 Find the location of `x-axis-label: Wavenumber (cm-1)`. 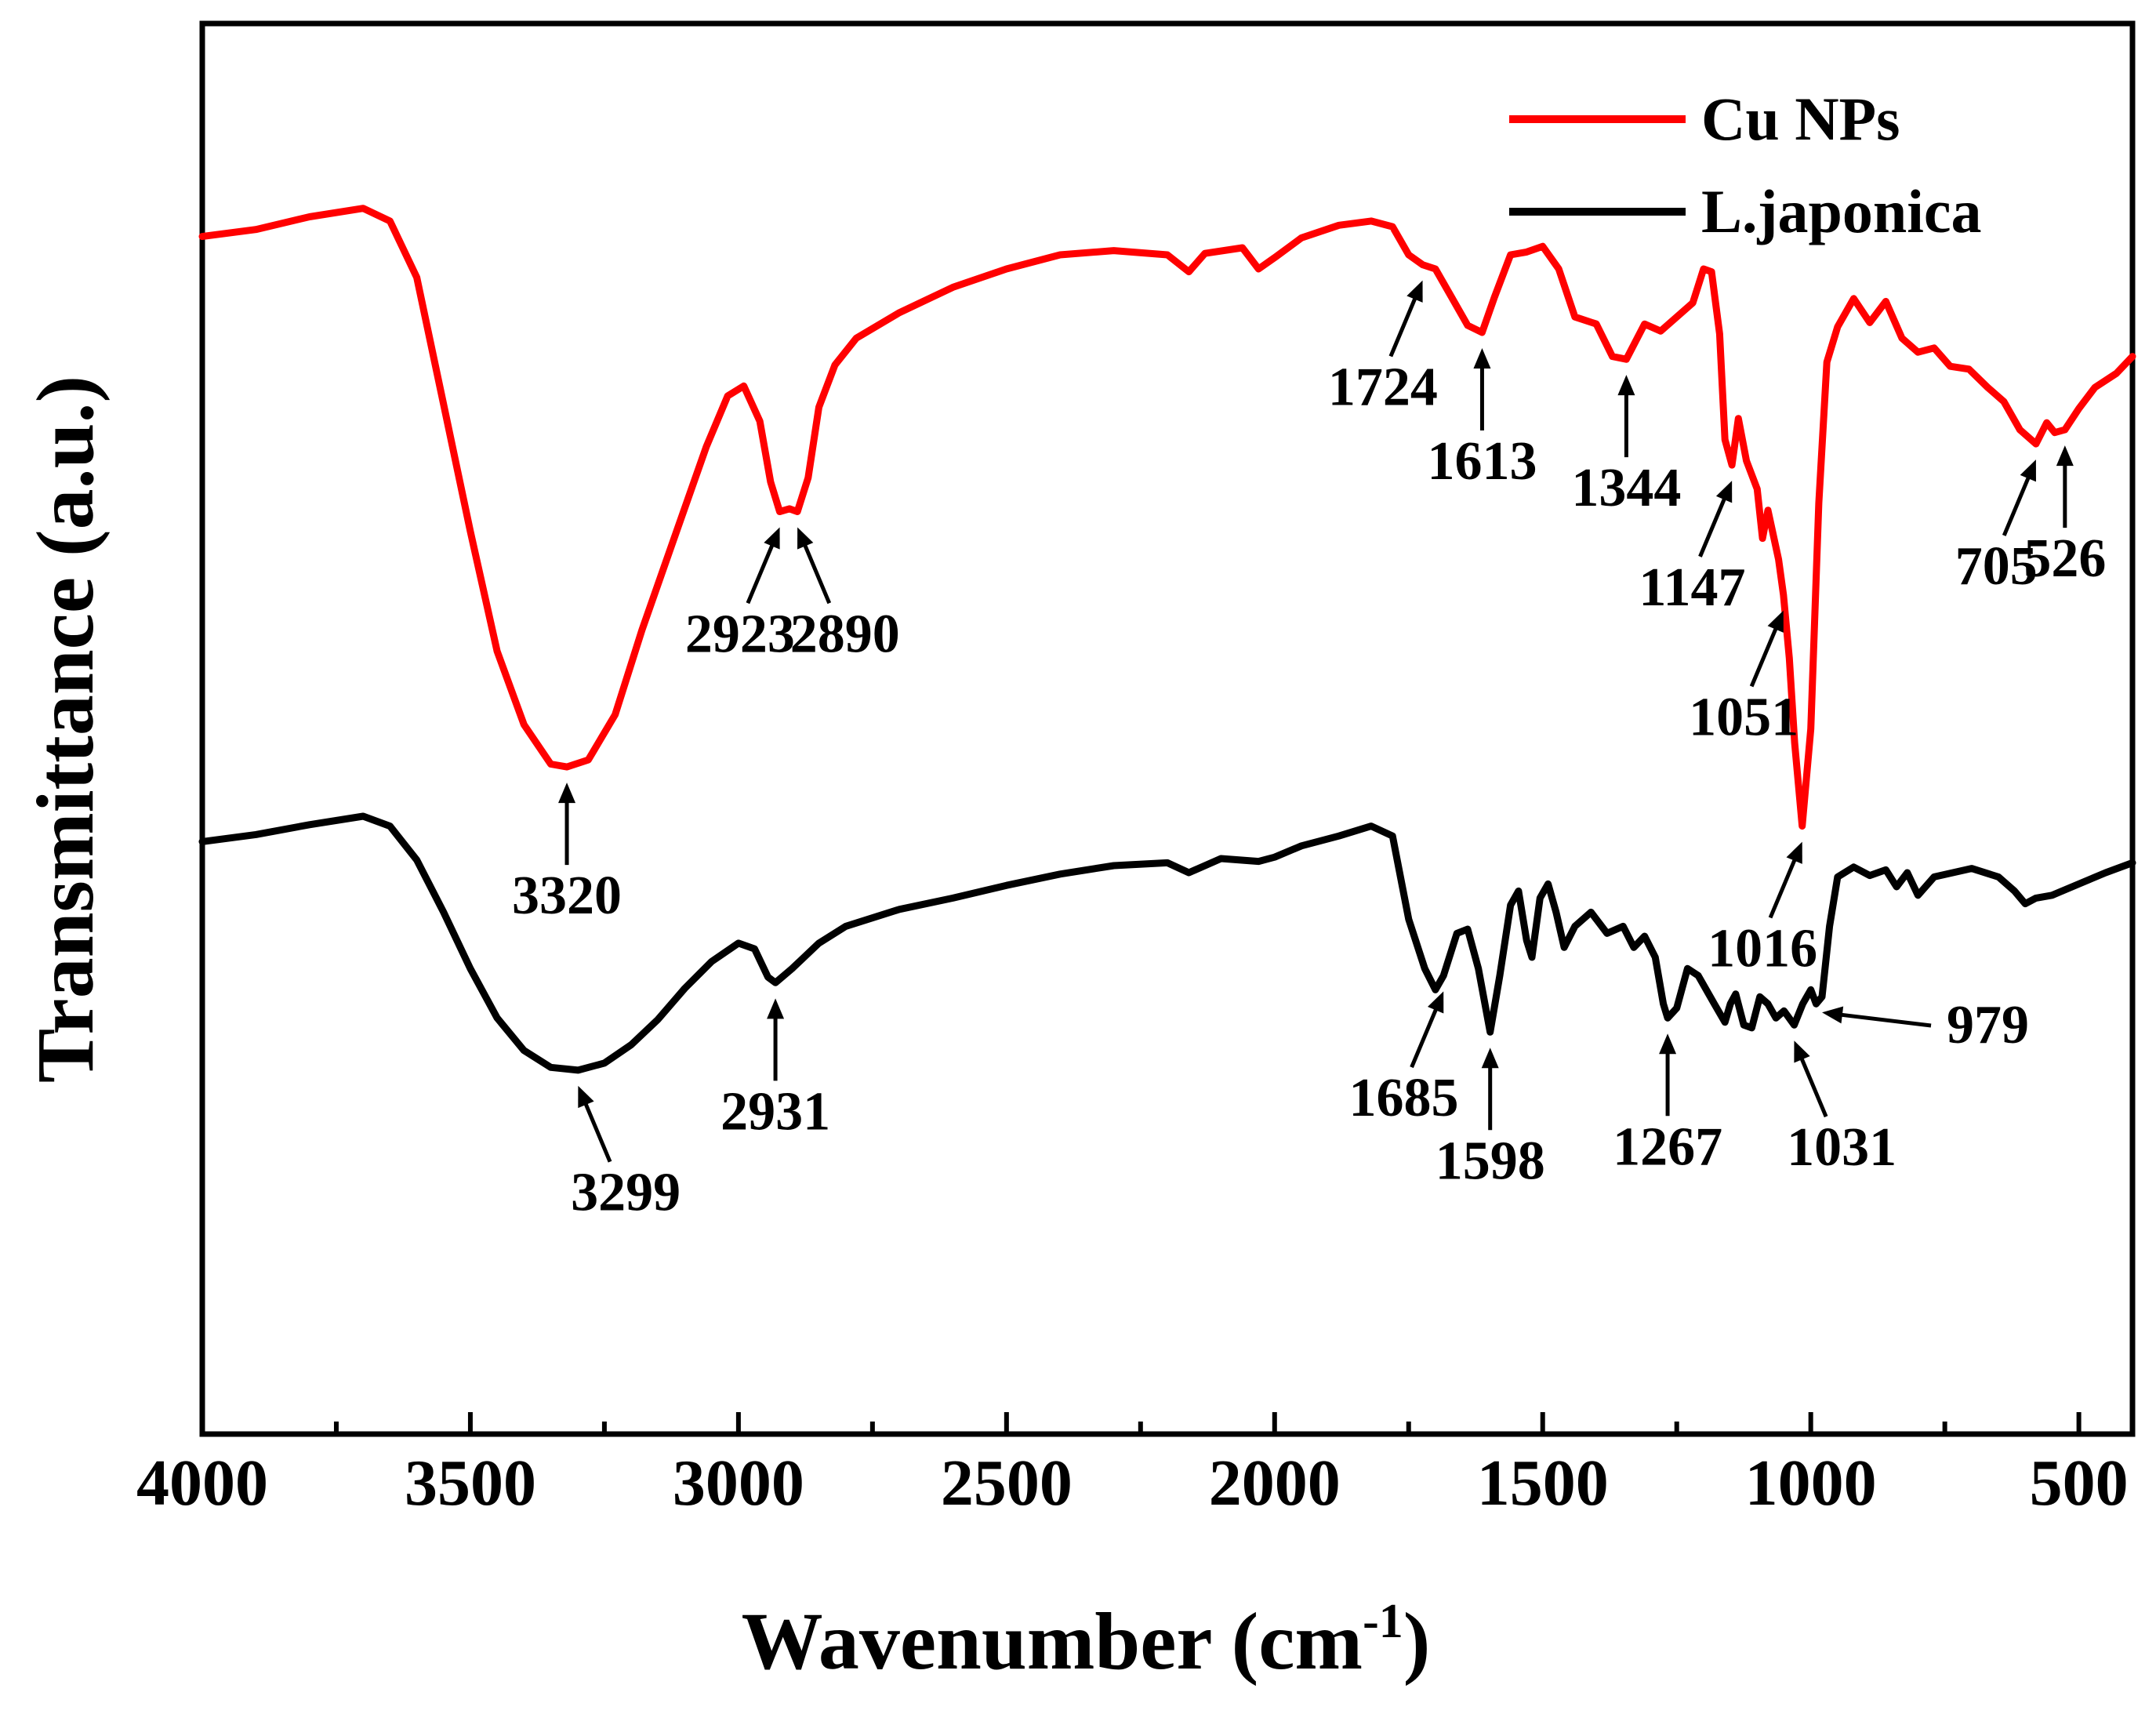

x-axis-label: Wavenumber (cm-1) is located at coordinates (1086, 1641).